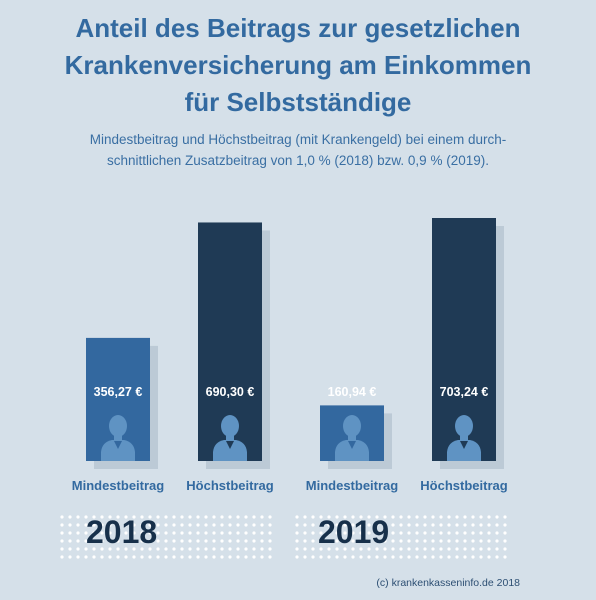 The height and width of the screenshot is (600, 596). I want to click on title-line-2: Krankenversicherung am Einkommen, so click(298, 65).